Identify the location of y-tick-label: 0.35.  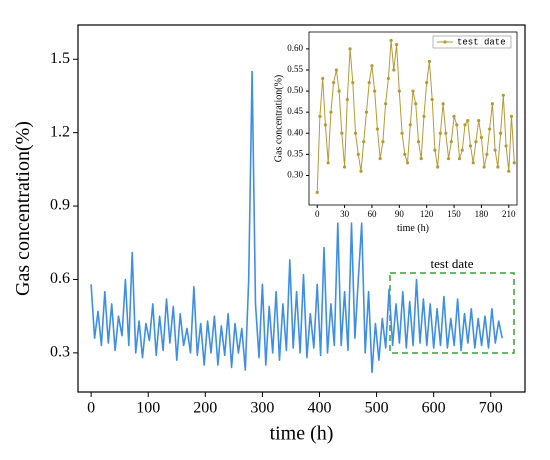
(295, 153).